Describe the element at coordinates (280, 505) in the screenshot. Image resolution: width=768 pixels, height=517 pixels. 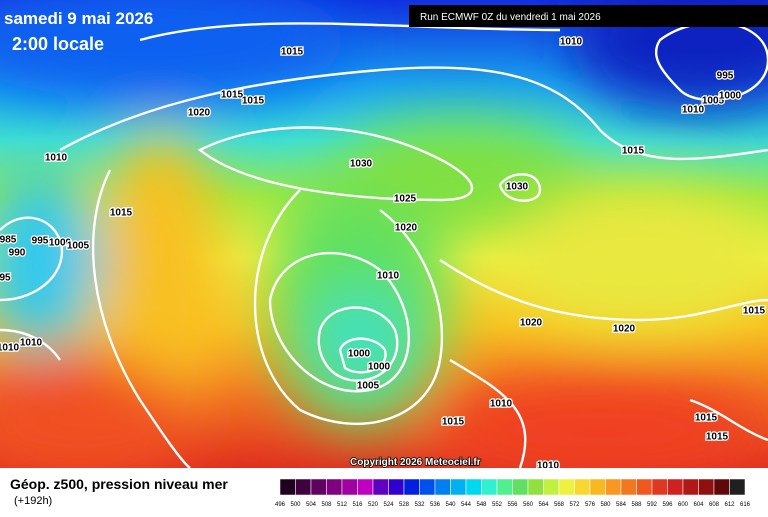
I see `scale-label: 496` at that location.